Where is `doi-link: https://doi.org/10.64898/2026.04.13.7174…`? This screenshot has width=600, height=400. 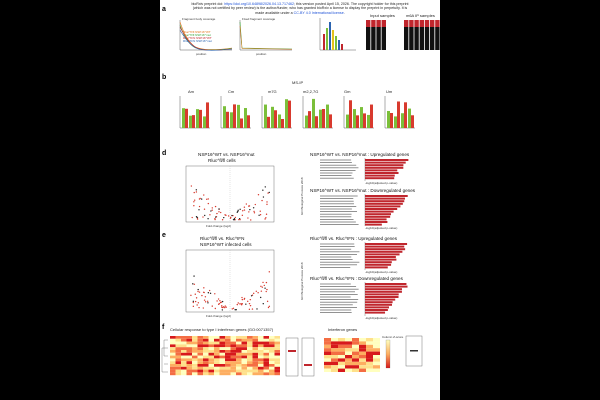 doi-link: https://doi.org/10.64898/2026.04.13.7174… is located at coordinates (259, 4).